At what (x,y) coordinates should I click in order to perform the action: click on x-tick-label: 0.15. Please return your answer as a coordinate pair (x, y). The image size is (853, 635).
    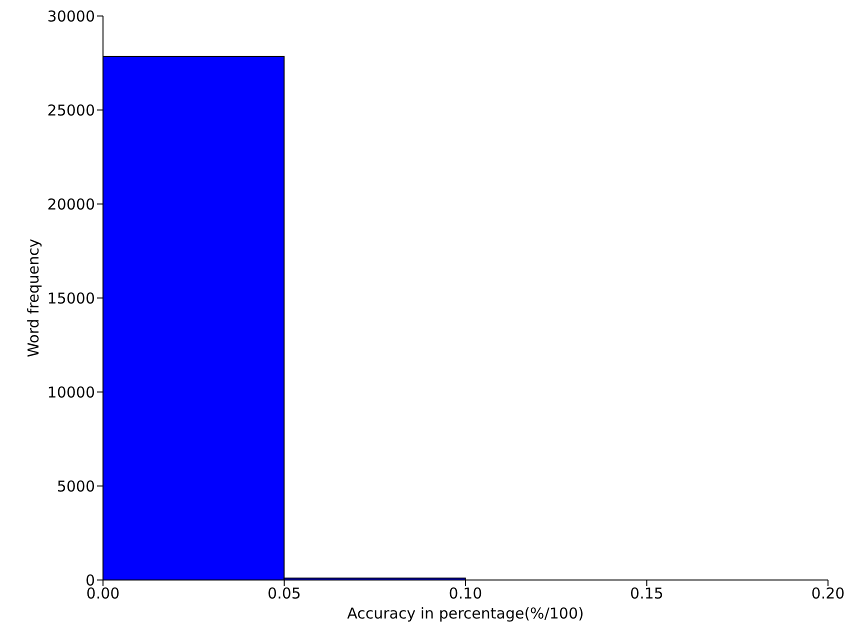
    Looking at the image, I should click on (647, 593).